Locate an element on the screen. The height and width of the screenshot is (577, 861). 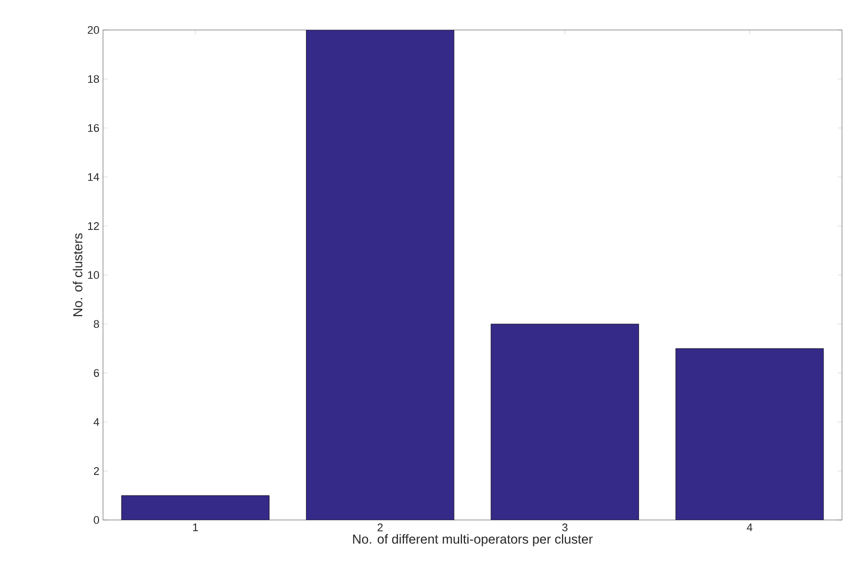
y-tick-label: 10 is located at coordinates (94, 275).